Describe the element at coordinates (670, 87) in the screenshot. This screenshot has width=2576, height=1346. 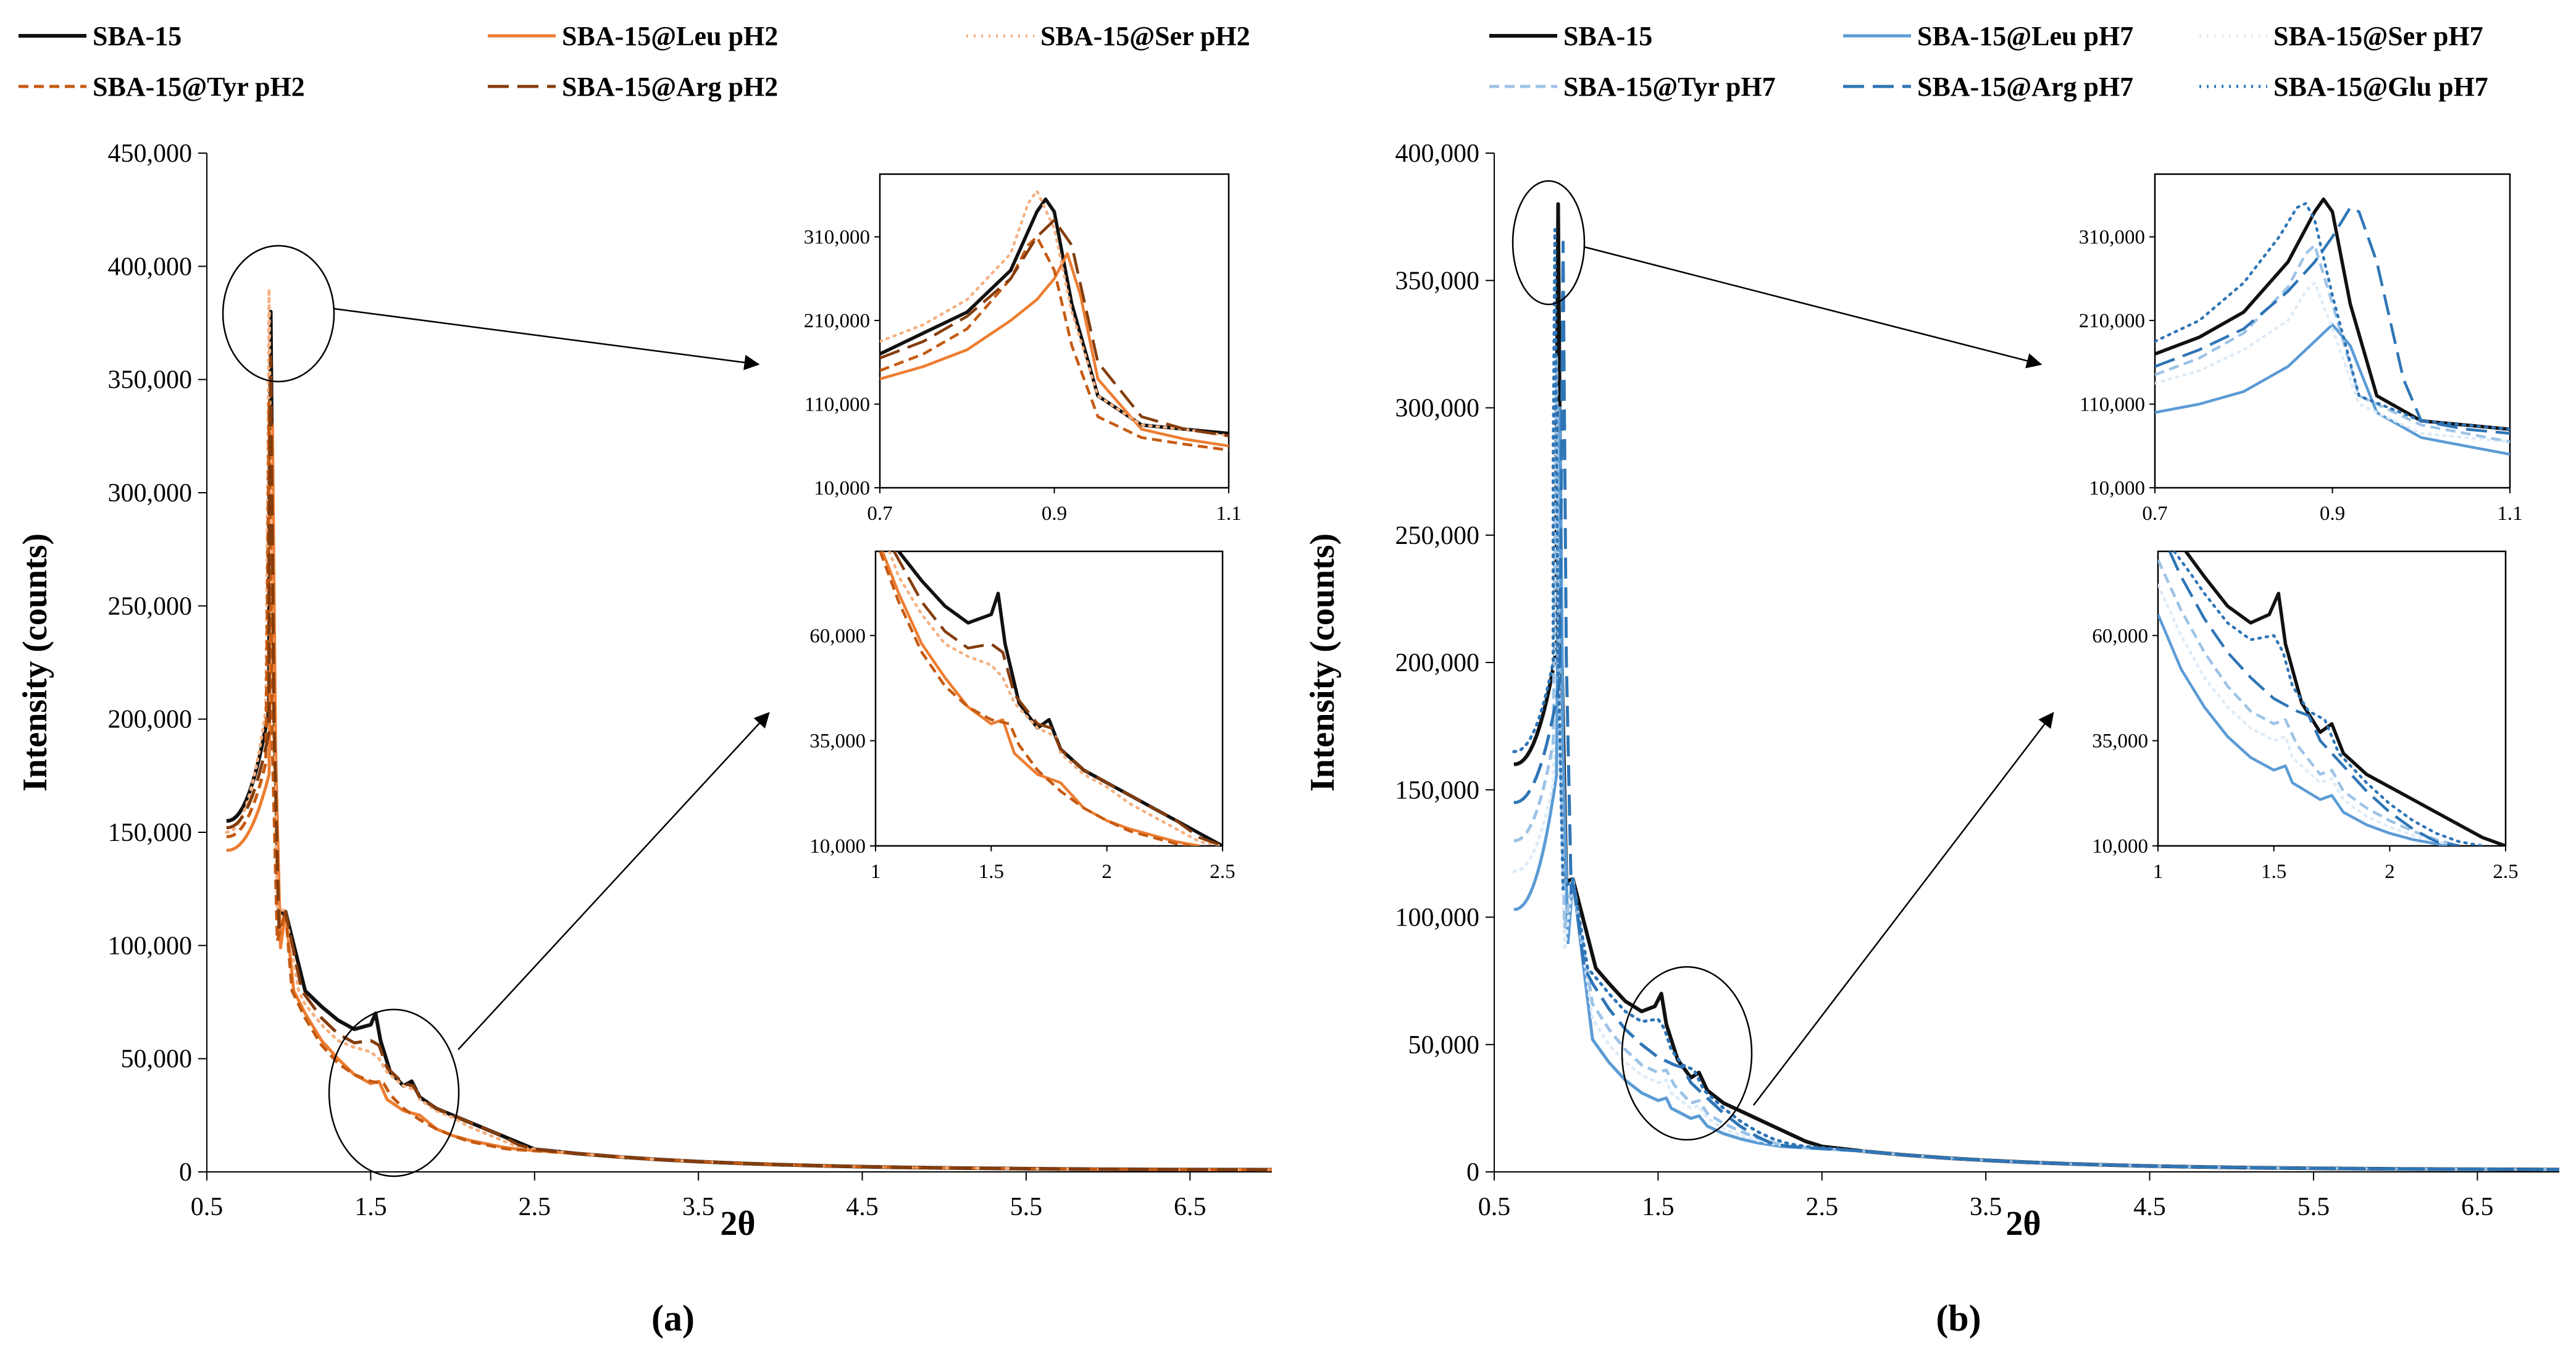
I see `legend-label: SBA-15@Arg pH2` at that location.